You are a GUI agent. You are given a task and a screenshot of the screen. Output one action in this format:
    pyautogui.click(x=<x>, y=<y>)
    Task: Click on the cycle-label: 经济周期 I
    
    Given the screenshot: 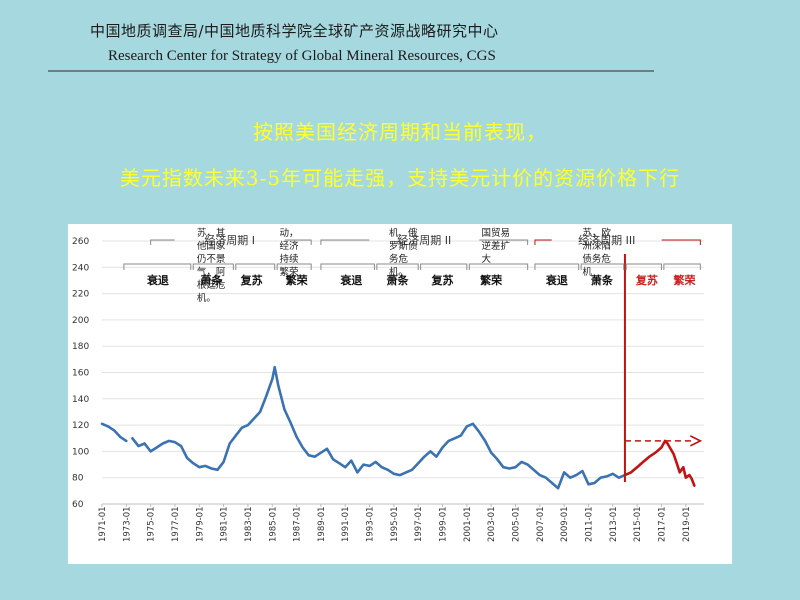 What is the action you would take?
    pyautogui.click(x=229, y=240)
    